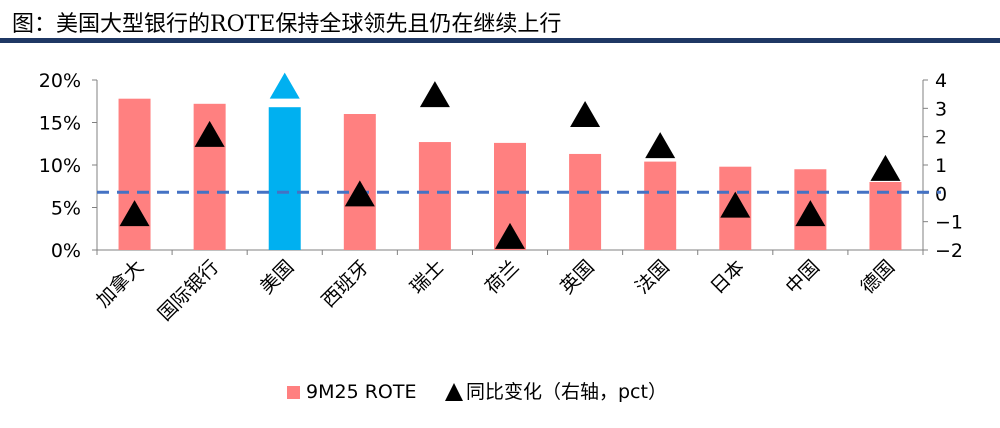 The width and height of the screenshot is (1000, 428). I want to click on category-label: 美国, so click(277, 277).